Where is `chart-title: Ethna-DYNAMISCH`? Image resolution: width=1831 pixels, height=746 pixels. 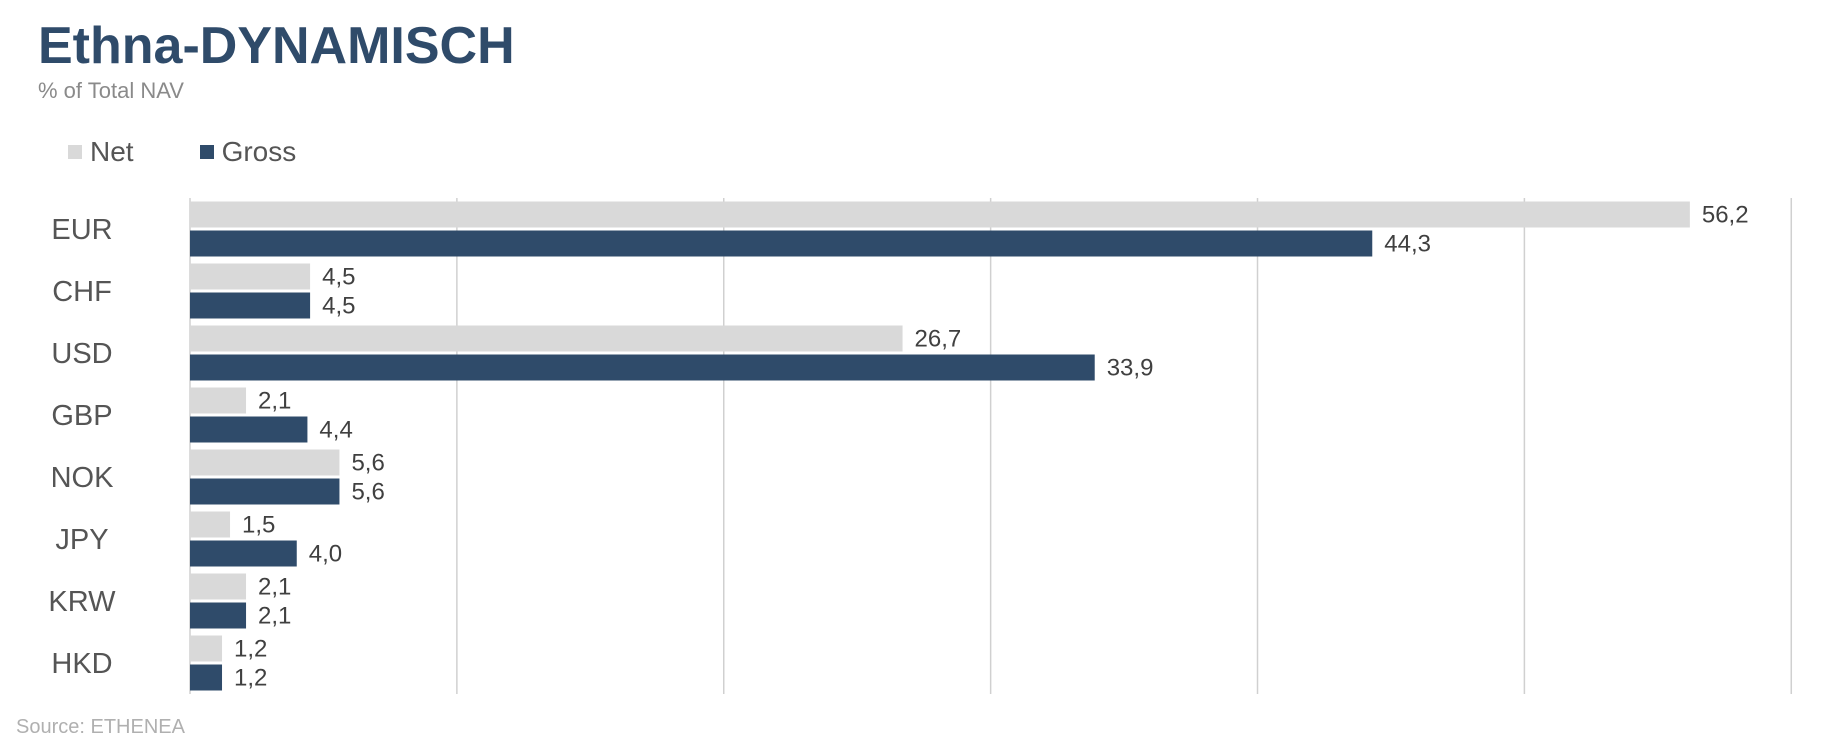
chart-title: Ethna-DYNAMISCH is located at coordinates (276, 46).